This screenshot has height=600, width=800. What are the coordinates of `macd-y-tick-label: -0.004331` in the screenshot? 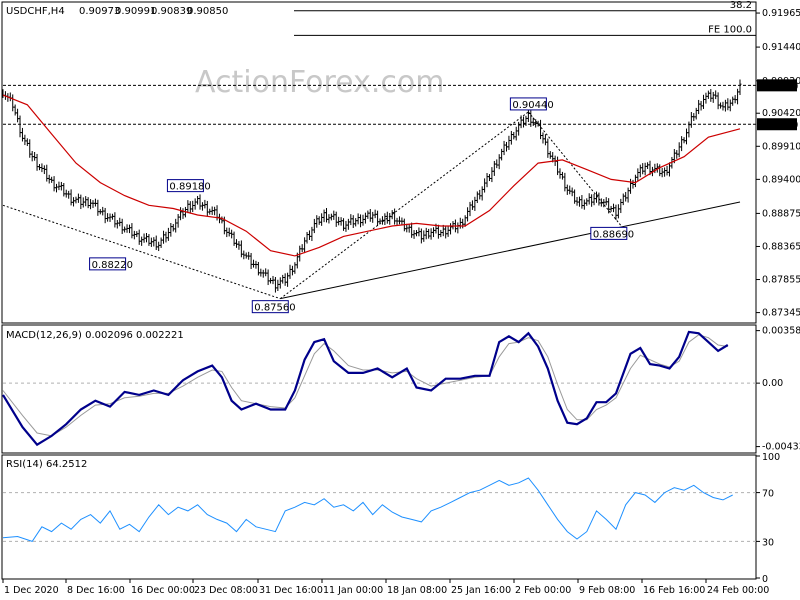 It's located at (781, 447).